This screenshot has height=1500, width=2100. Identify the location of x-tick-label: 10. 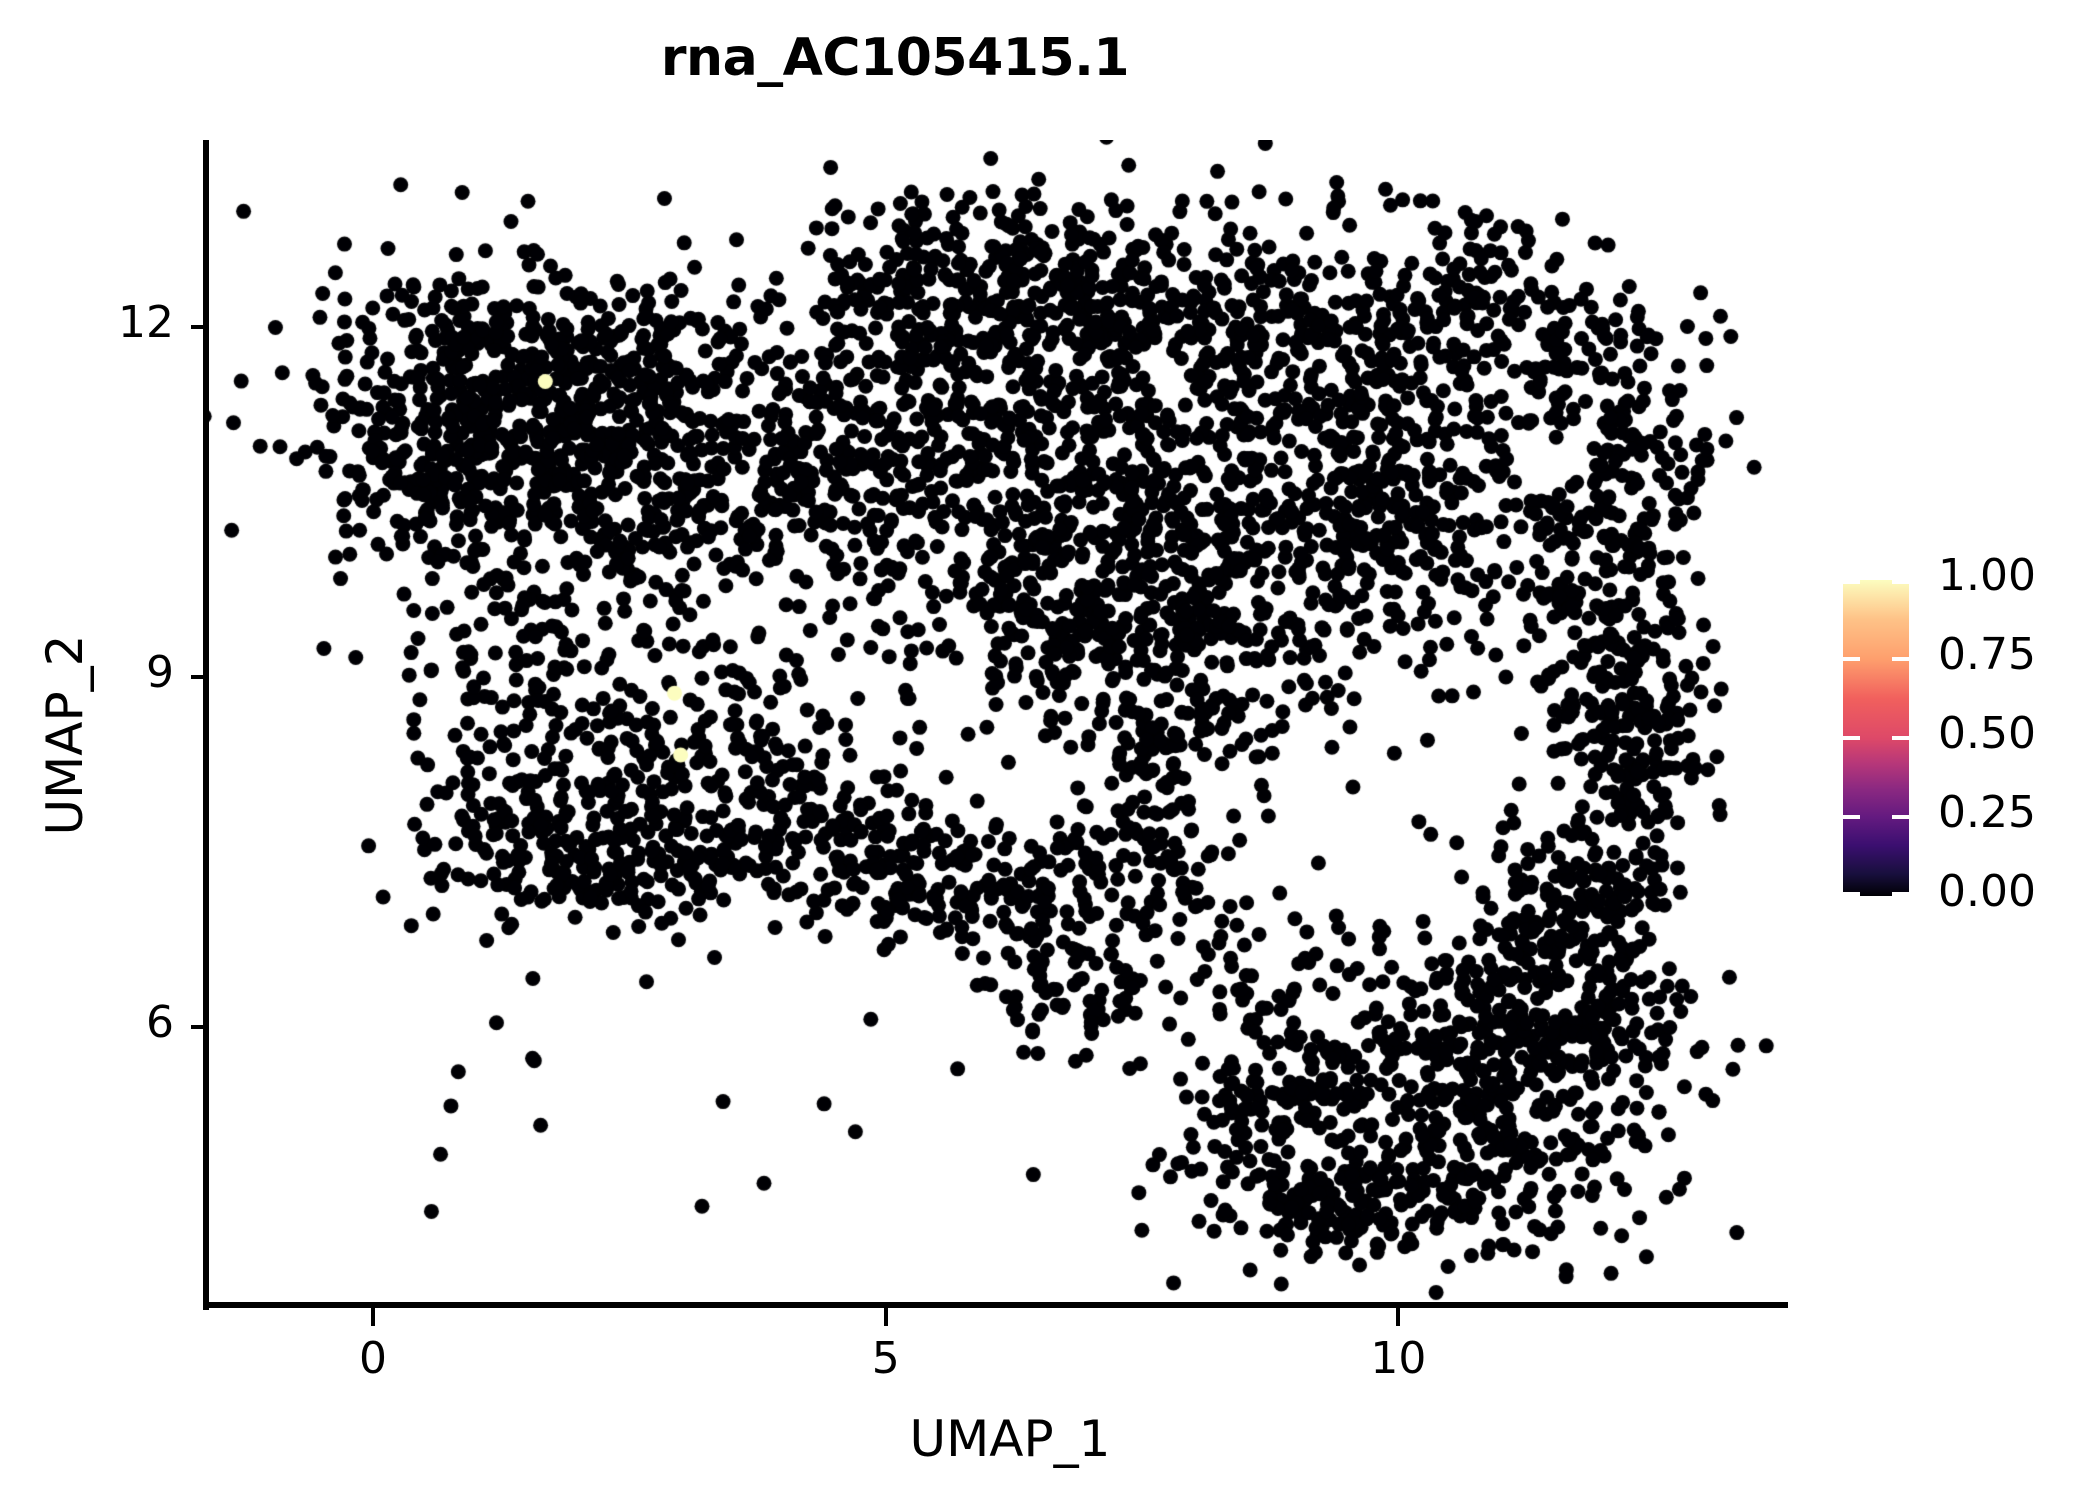
(1398, 1358).